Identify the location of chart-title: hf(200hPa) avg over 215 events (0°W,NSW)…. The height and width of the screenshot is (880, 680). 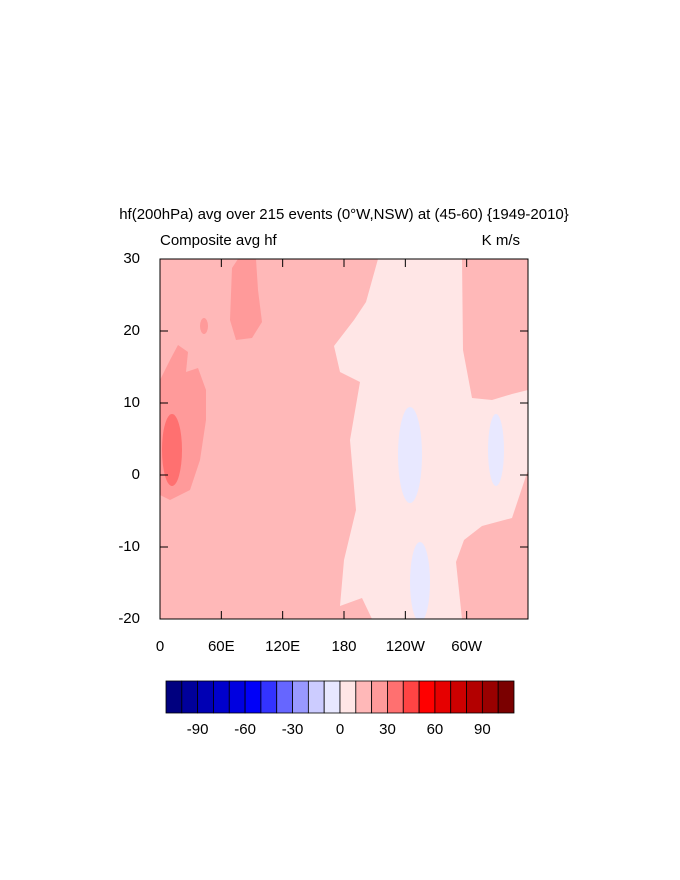
(344, 214).